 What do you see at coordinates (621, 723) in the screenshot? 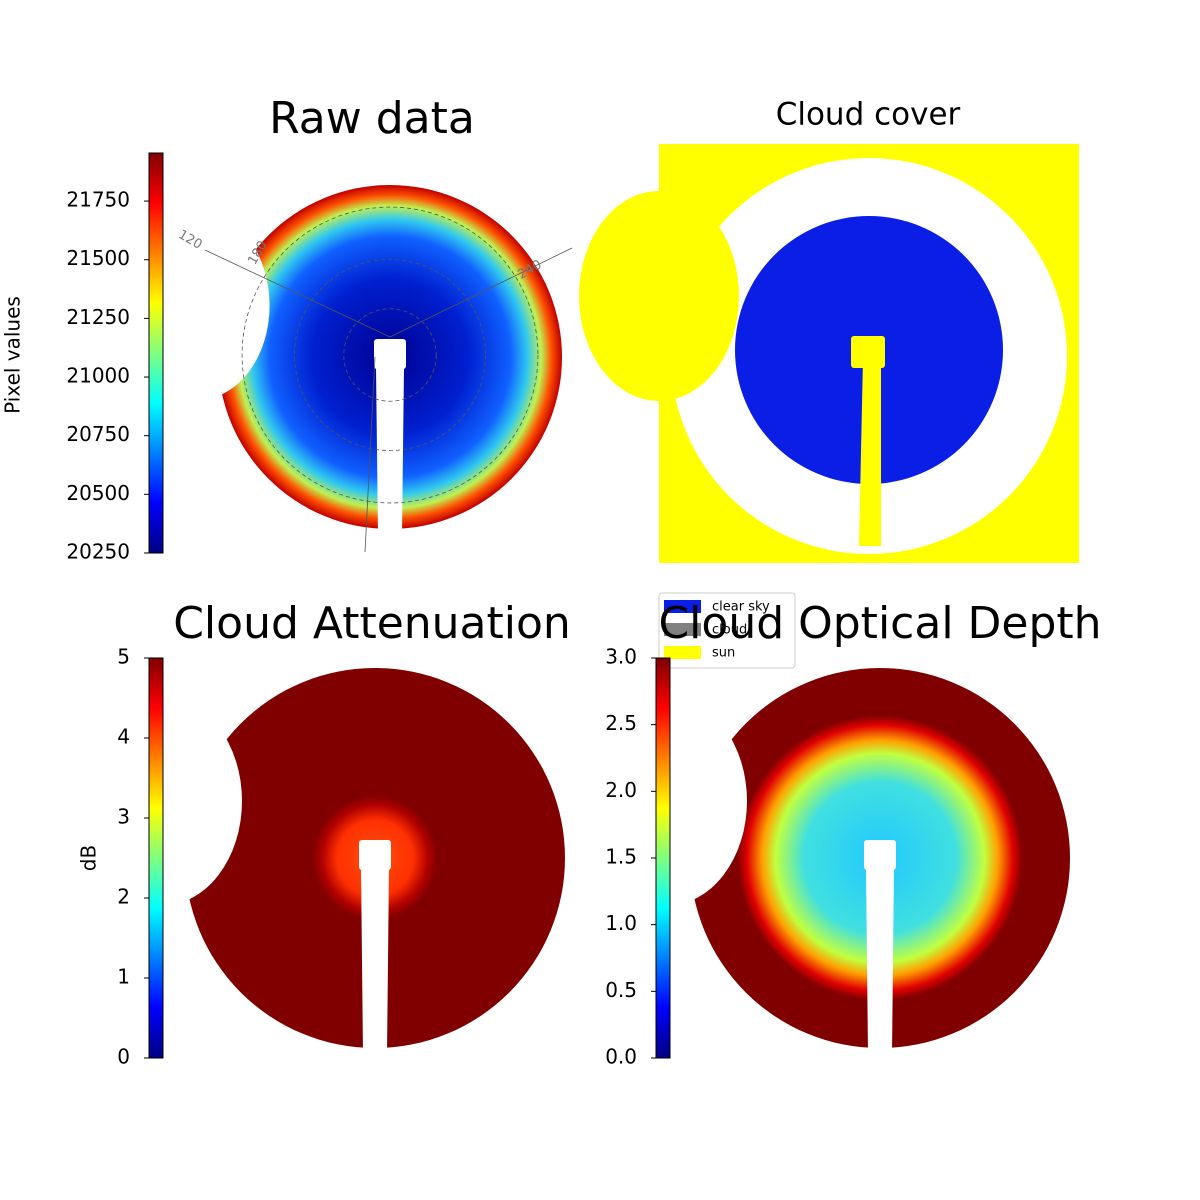
I see `colorbar-tick-label: 2.5` at bounding box center [621, 723].